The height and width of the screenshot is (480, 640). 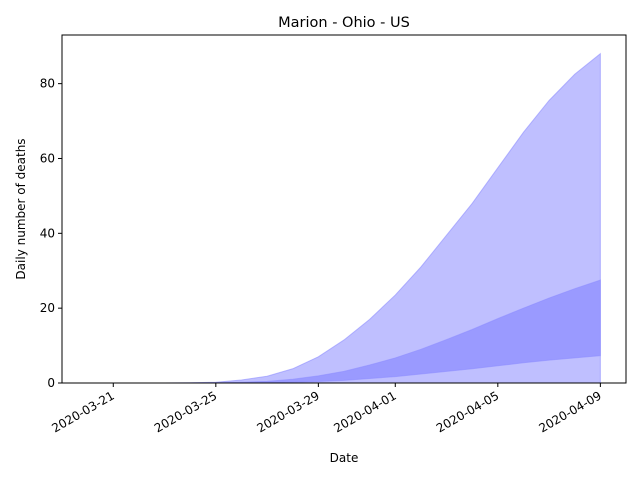 What do you see at coordinates (51, 383) in the screenshot?
I see `y-tick-label: 0` at bounding box center [51, 383].